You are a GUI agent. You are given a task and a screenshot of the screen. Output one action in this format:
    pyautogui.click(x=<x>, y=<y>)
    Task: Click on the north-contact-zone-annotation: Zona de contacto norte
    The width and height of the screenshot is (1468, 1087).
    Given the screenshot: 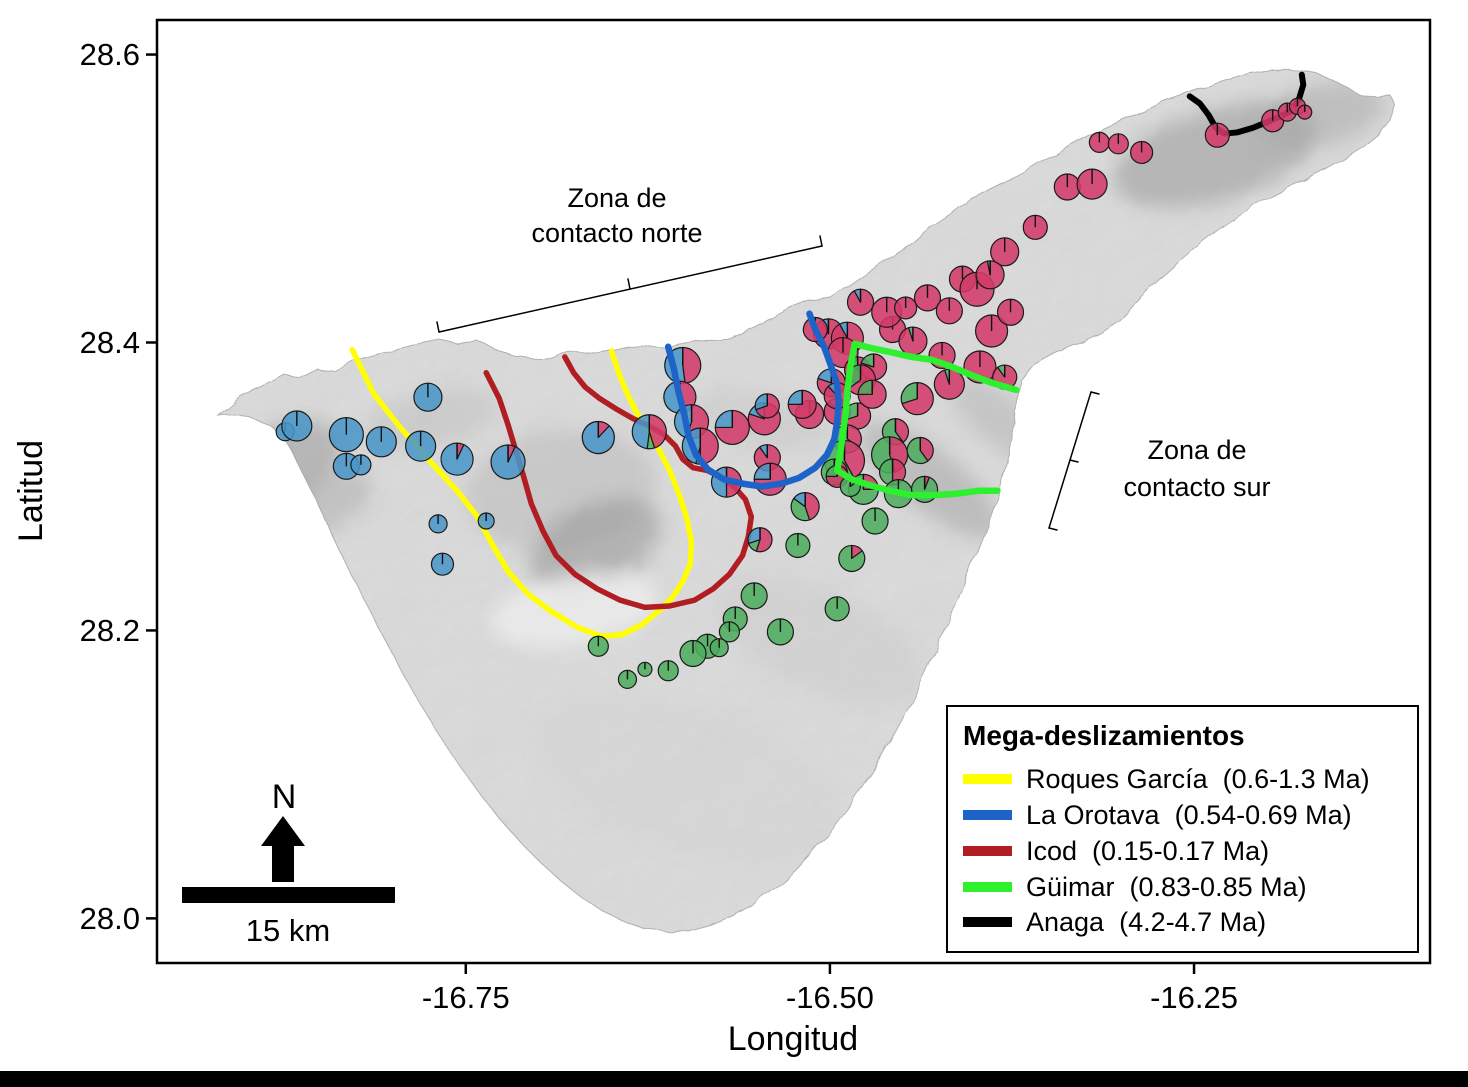 What is the action you would take?
    pyautogui.click(x=629, y=258)
    